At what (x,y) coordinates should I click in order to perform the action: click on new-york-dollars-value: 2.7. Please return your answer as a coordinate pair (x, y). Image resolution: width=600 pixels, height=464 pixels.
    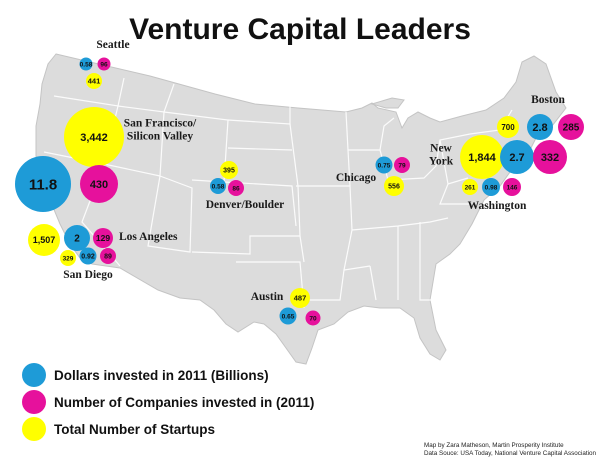
    Looking at the image, I should click on (516, 158).